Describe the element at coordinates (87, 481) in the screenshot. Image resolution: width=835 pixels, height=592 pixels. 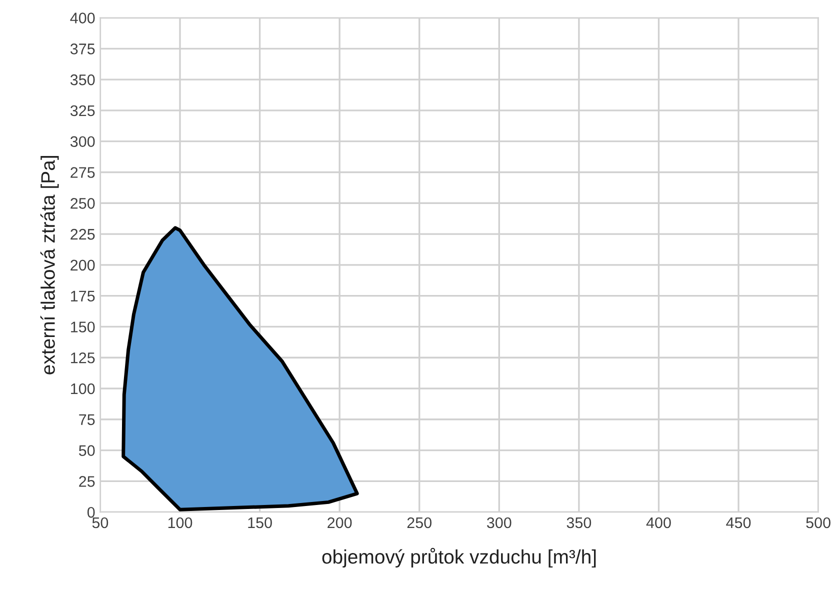
I see `y-tick-label: 25` at that location.